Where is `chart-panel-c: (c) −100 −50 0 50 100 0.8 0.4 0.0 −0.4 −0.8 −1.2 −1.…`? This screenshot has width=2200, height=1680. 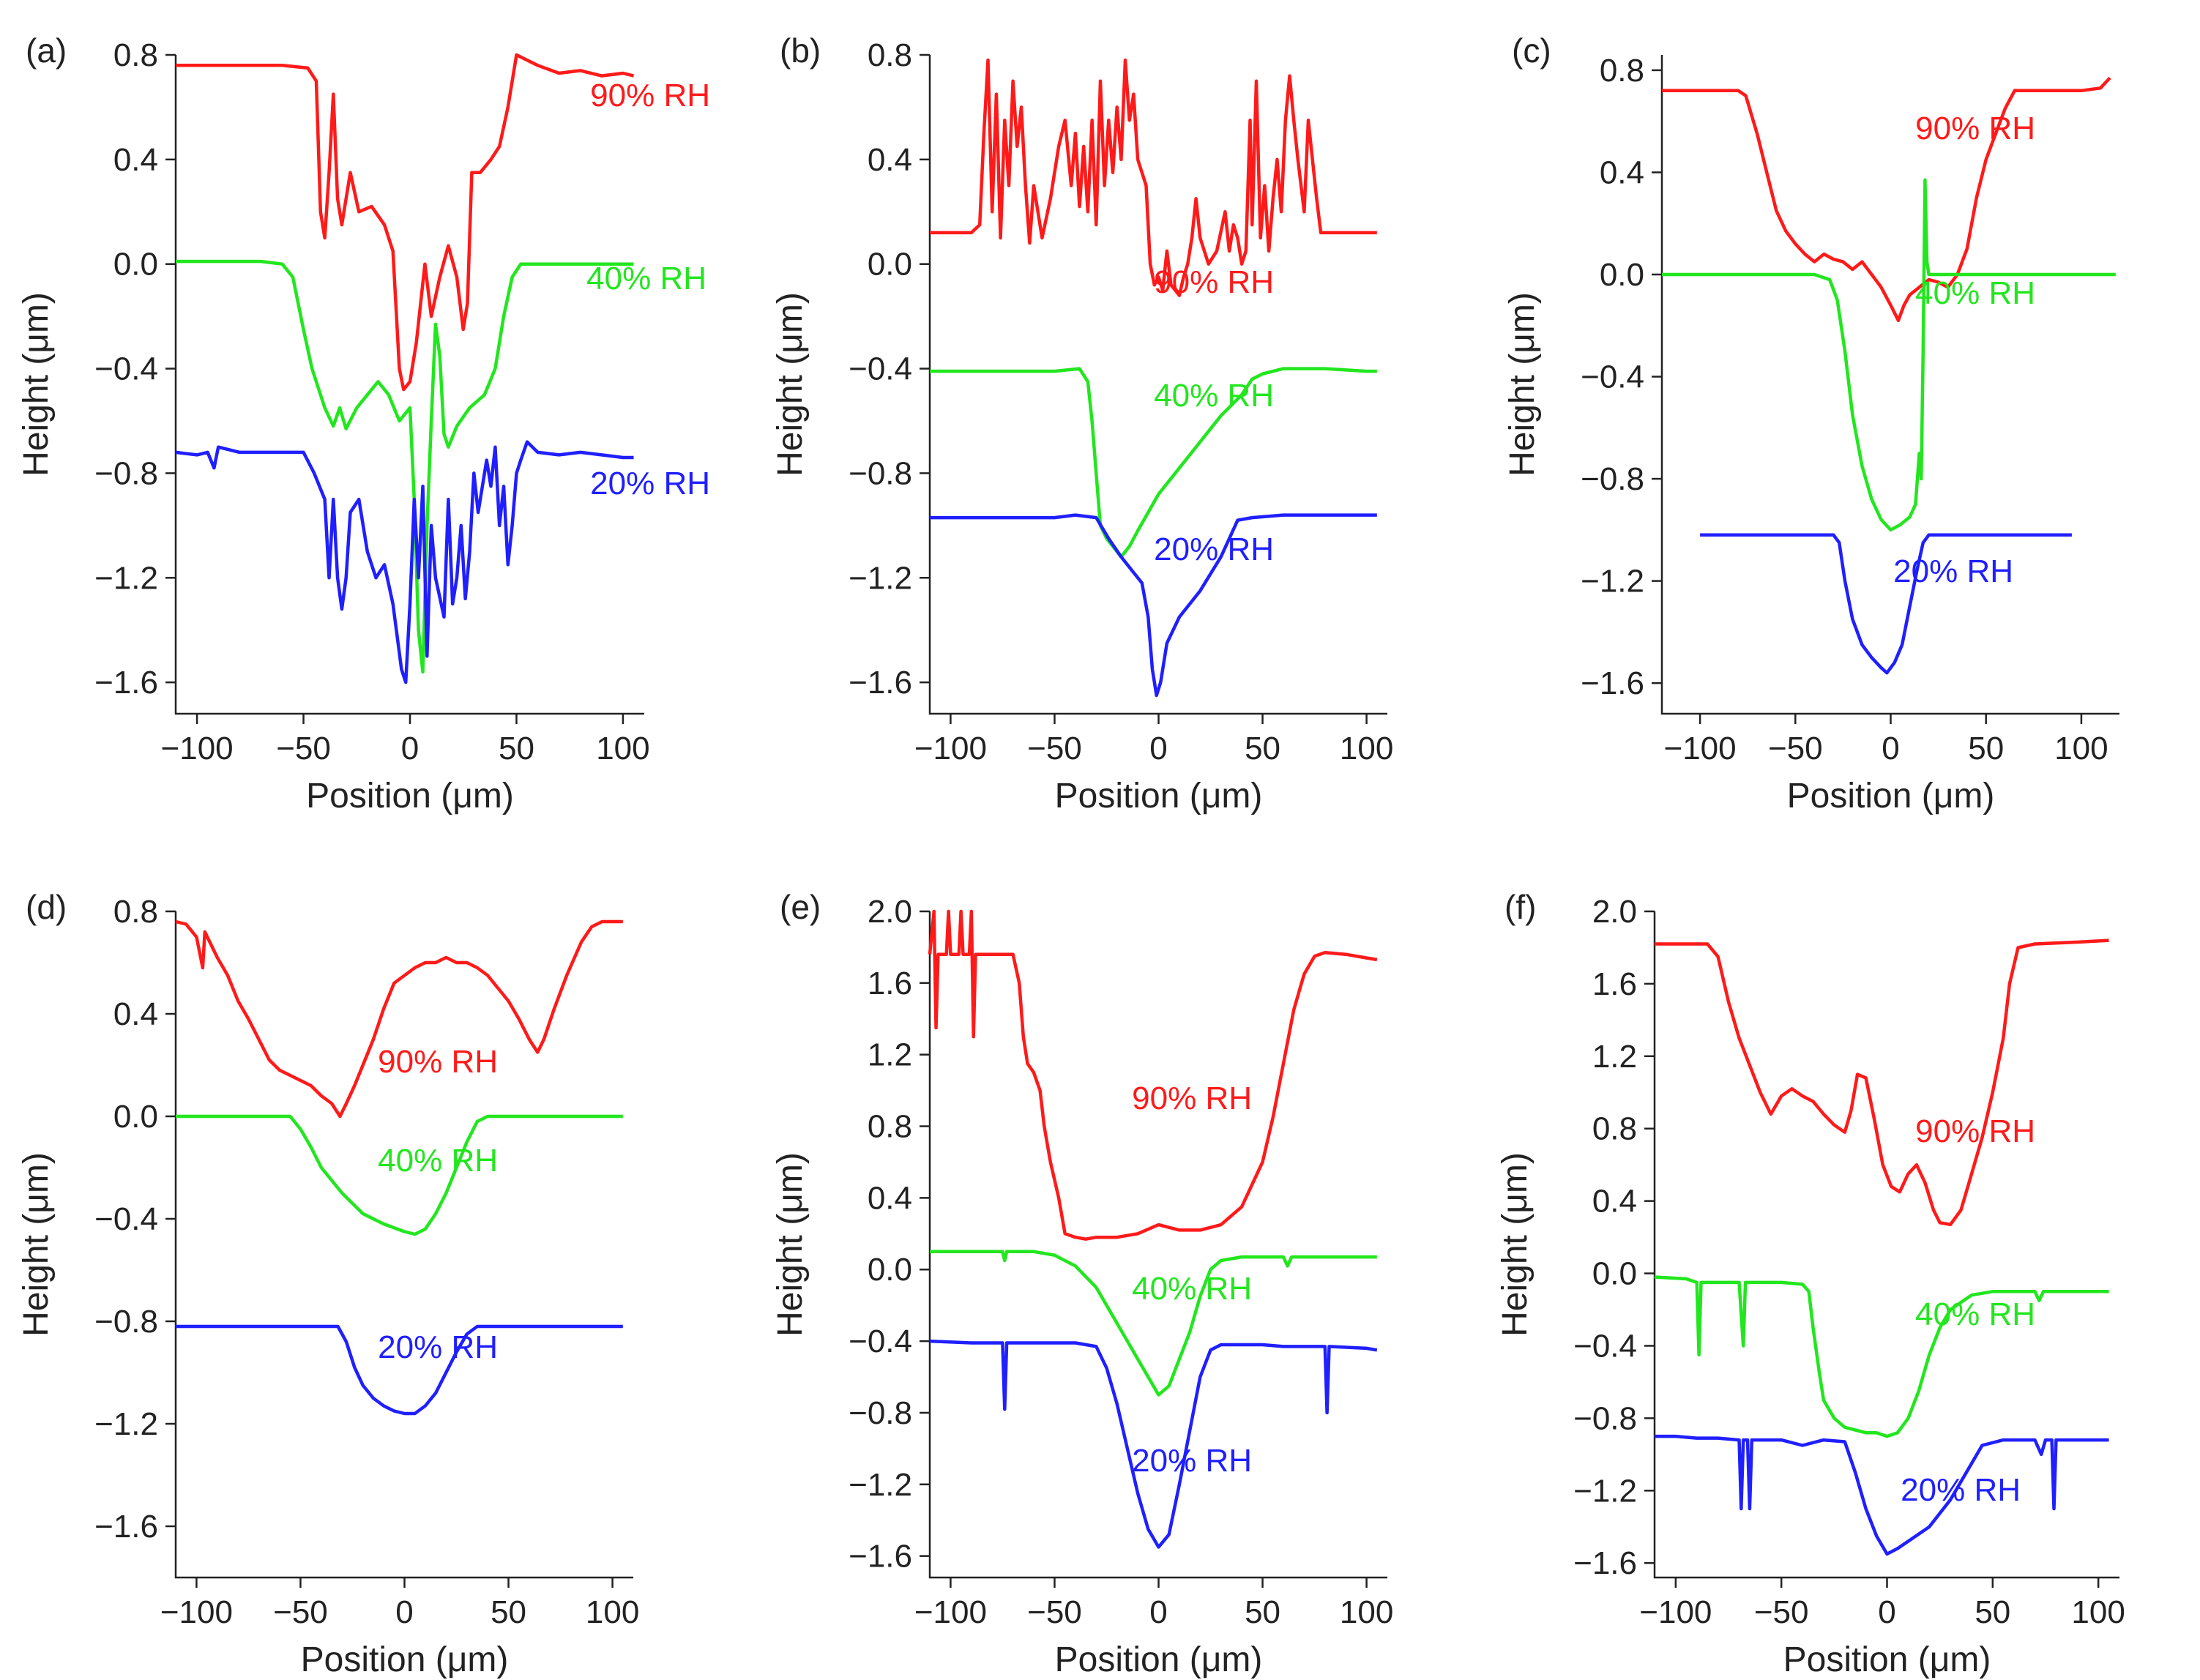 chart-panel-c: (c) −100 −50 0 50 100 0.8 0.4 0.0 −0.4 −0.8 −1.2 −1.… is located at coordinates (1811, 423).